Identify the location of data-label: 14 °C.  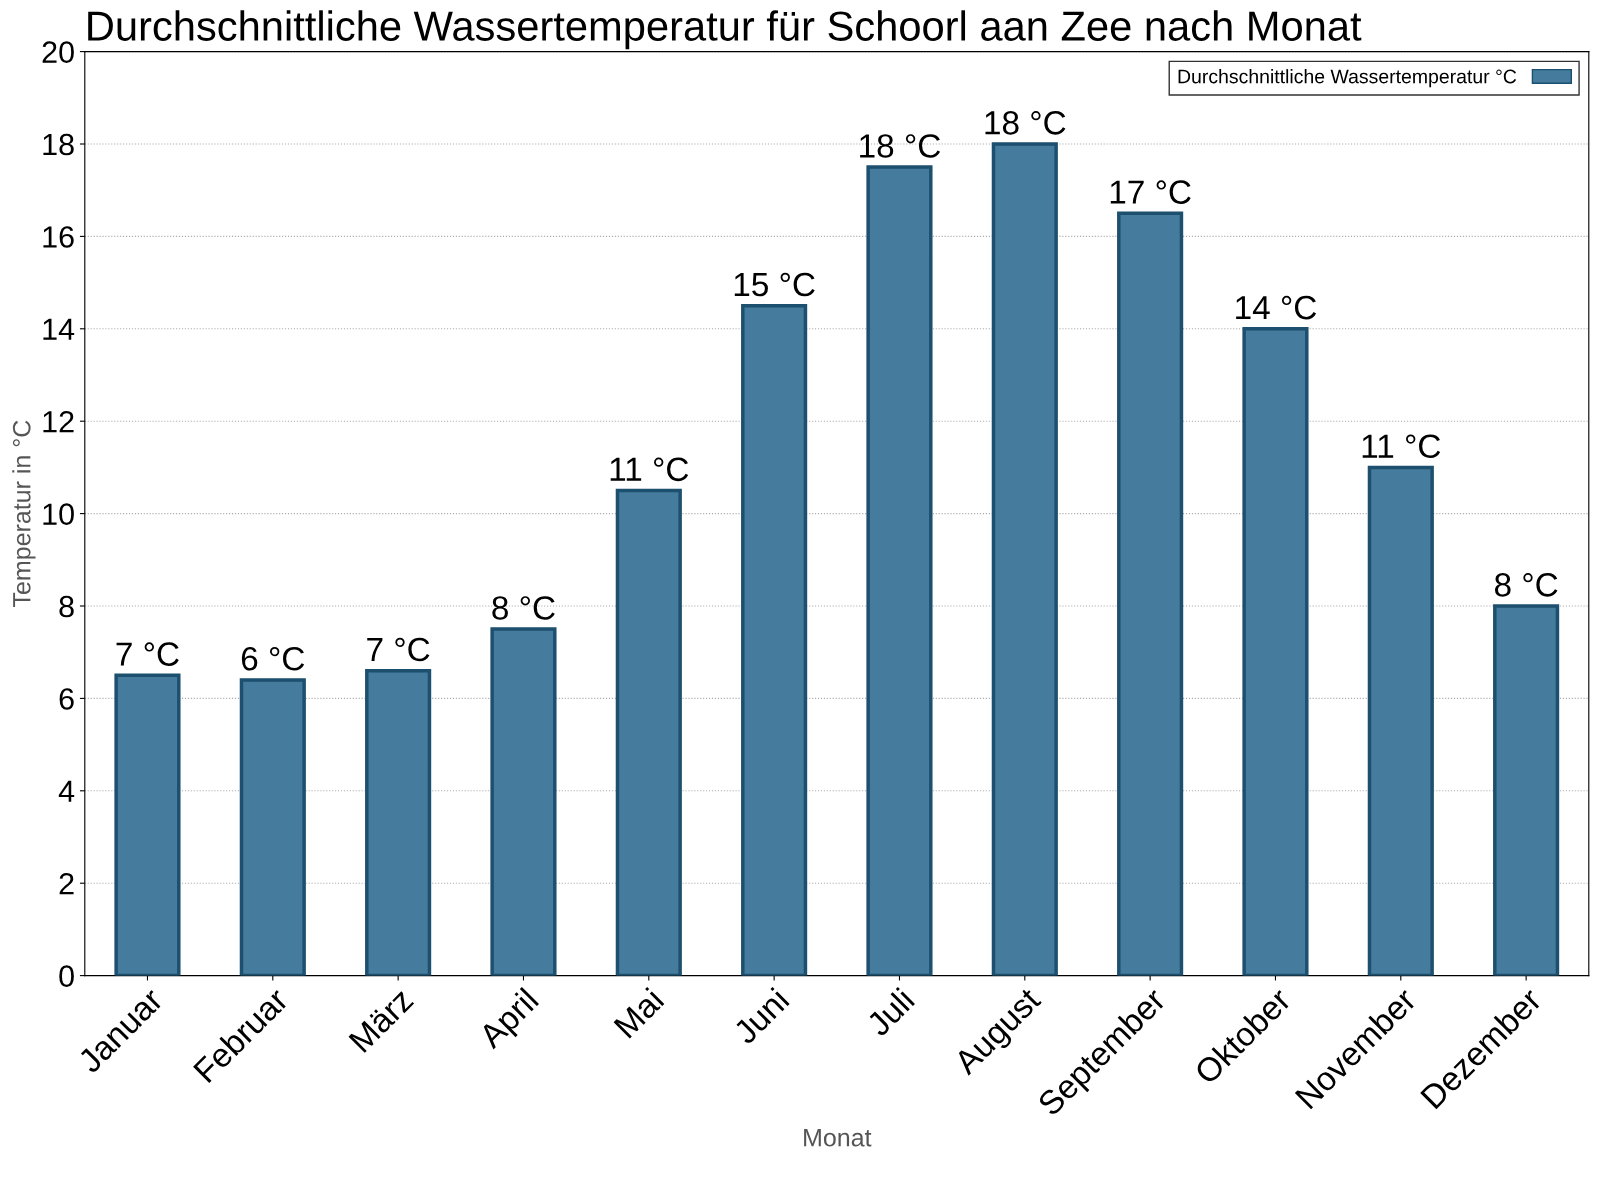
(1276, 307).